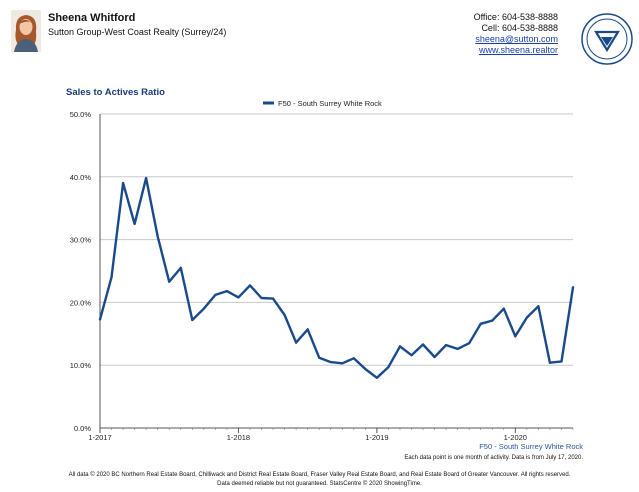  I want to click on series-label-bottom: F50 - South Surrey White Rock, so click(531, 446).